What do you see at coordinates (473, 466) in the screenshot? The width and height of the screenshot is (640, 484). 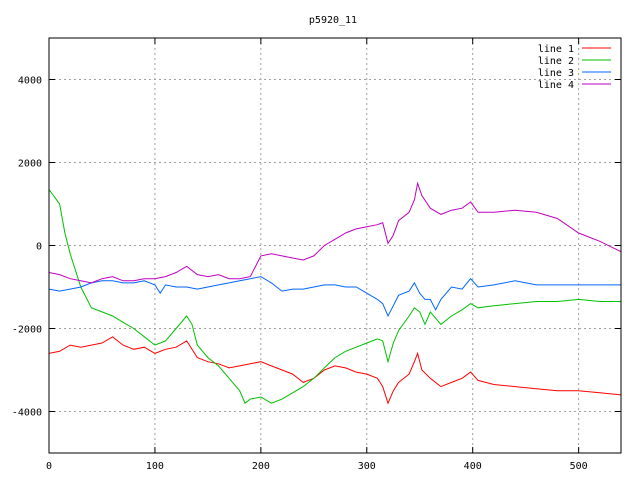 I see `x-tick-label: 400` at bounding box center [473, 466].